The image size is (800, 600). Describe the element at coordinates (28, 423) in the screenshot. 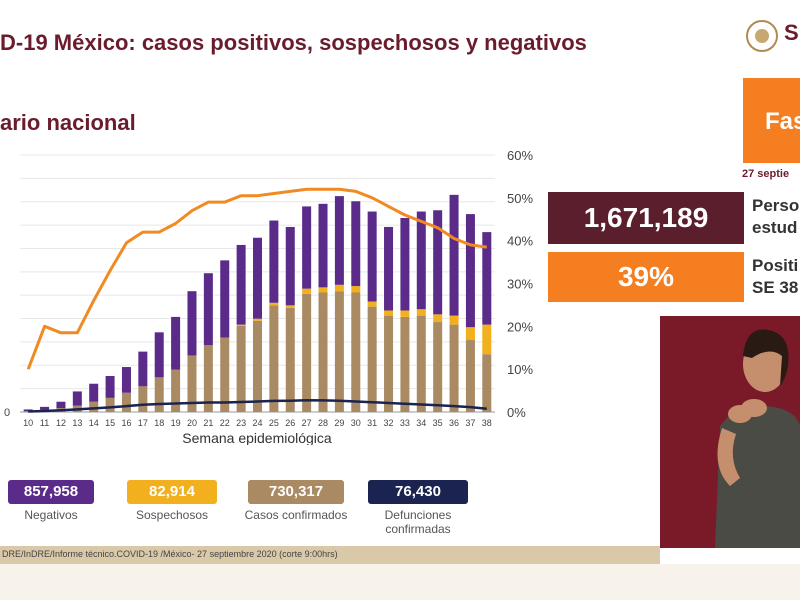

I see `x-tick-label: 10` at that location.